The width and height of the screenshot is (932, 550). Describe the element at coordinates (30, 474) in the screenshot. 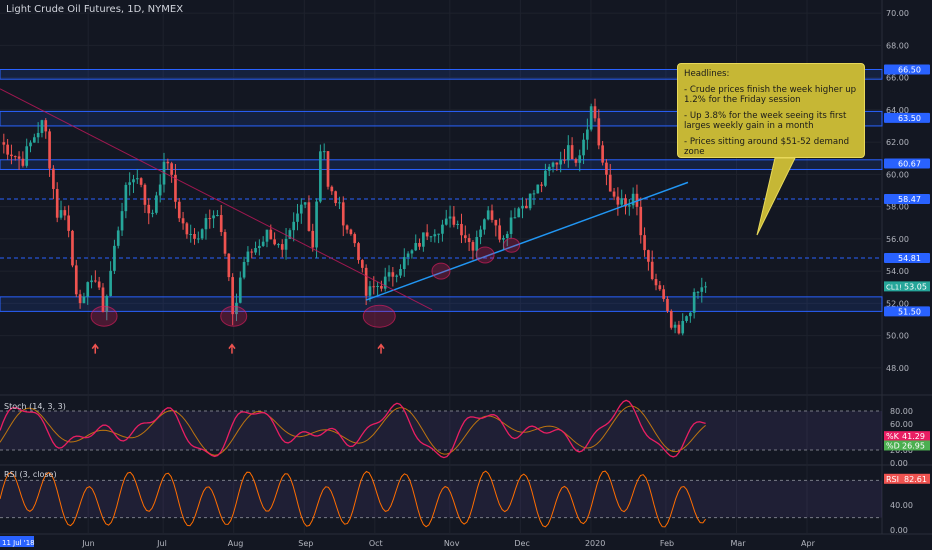

I see `rsi-title: RSI (3, close)` at that location.